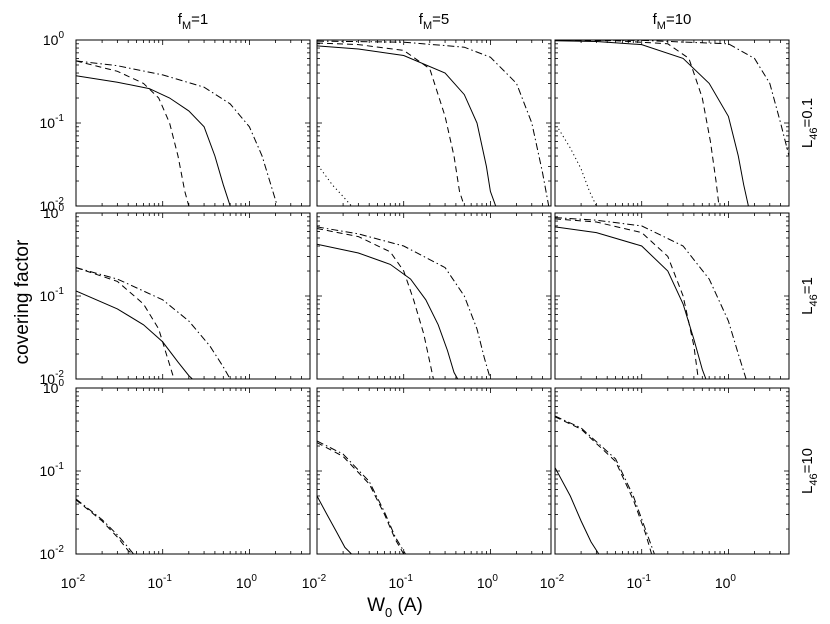 This screenshot has width=830, height=624. I want to click on column-title-3: fM=10, so click(672, 21).